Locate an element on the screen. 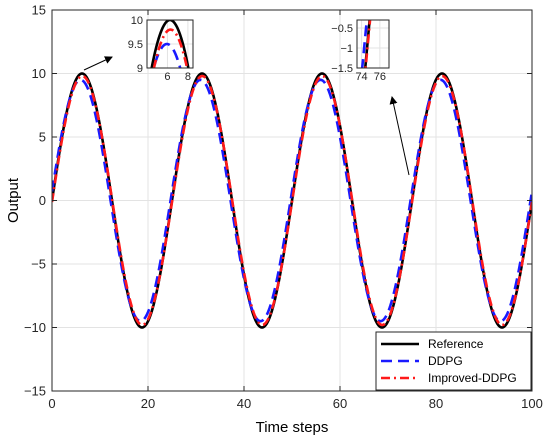 This screenshot has width=550, height=440. inset-x-tick-label: 74 is located at coordinates (361, 77).